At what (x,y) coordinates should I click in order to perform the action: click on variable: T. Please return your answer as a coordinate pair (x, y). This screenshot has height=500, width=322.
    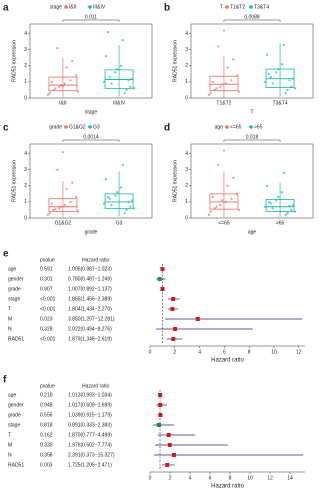
    Looking at the image, I should click on (9, 309).